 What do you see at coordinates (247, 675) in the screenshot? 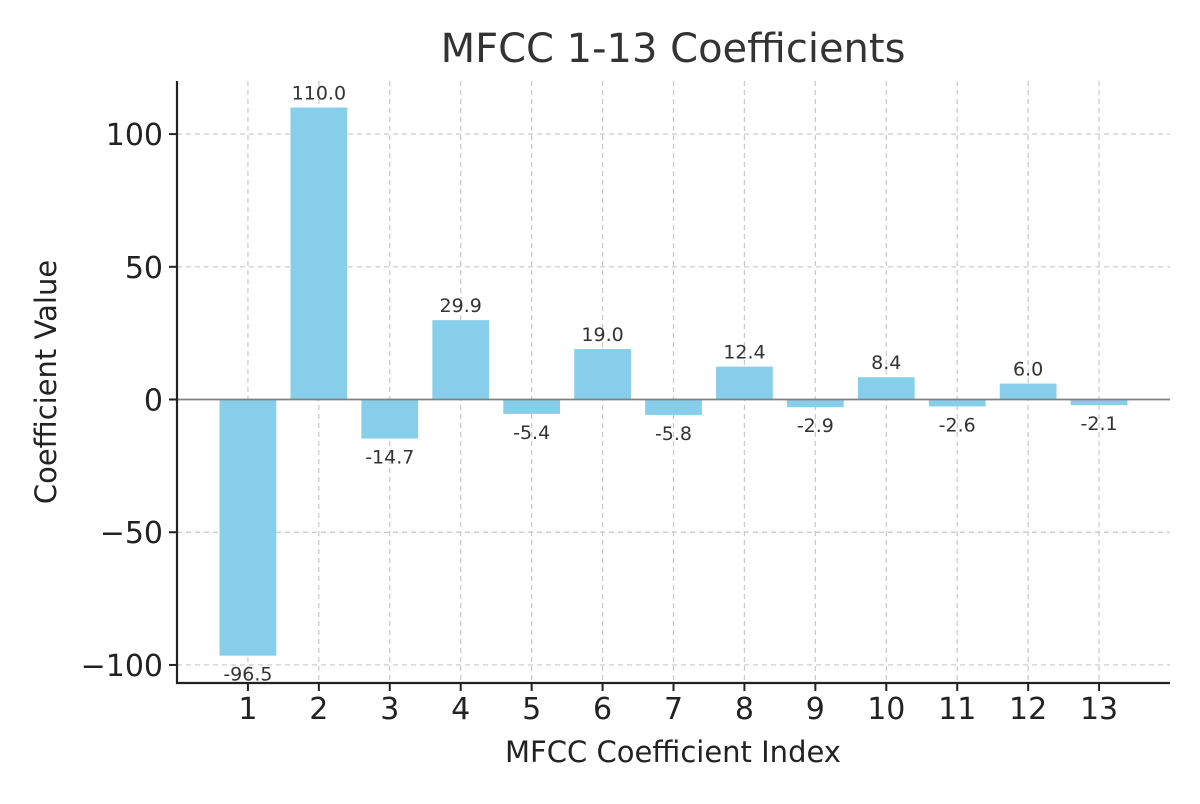
I see `data-label-mfcc-1: -96.5` at bounding box center [247, 675].